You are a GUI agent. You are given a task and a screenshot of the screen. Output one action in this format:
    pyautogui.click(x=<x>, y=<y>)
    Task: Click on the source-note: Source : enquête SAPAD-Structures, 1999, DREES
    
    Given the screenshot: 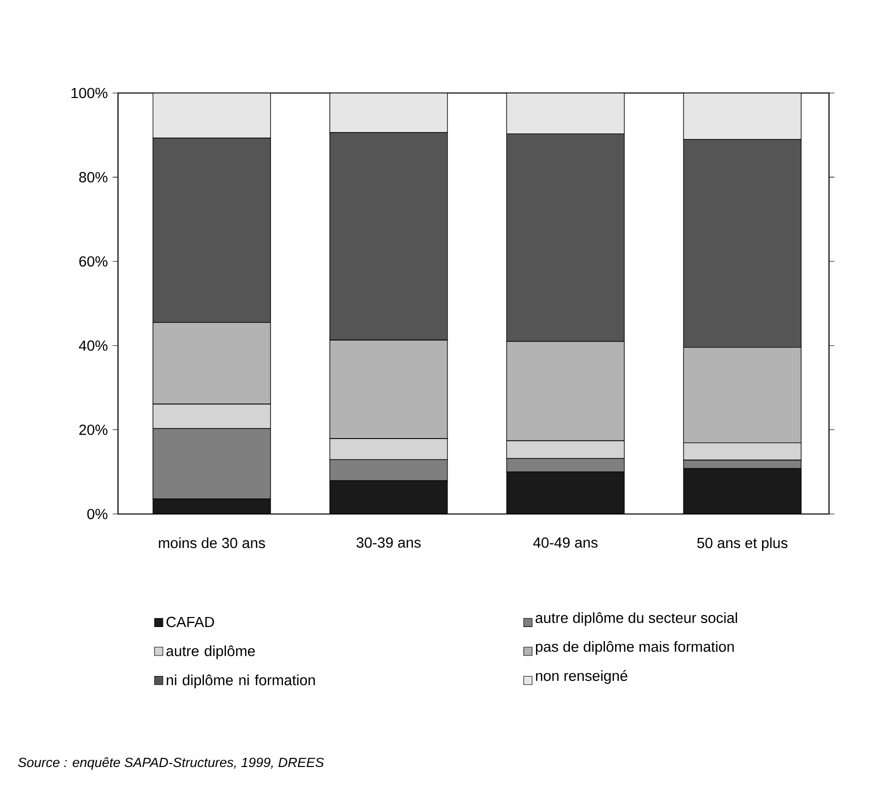 What is the action you would take?
    pyautogui.click(x=171, y=763)
    